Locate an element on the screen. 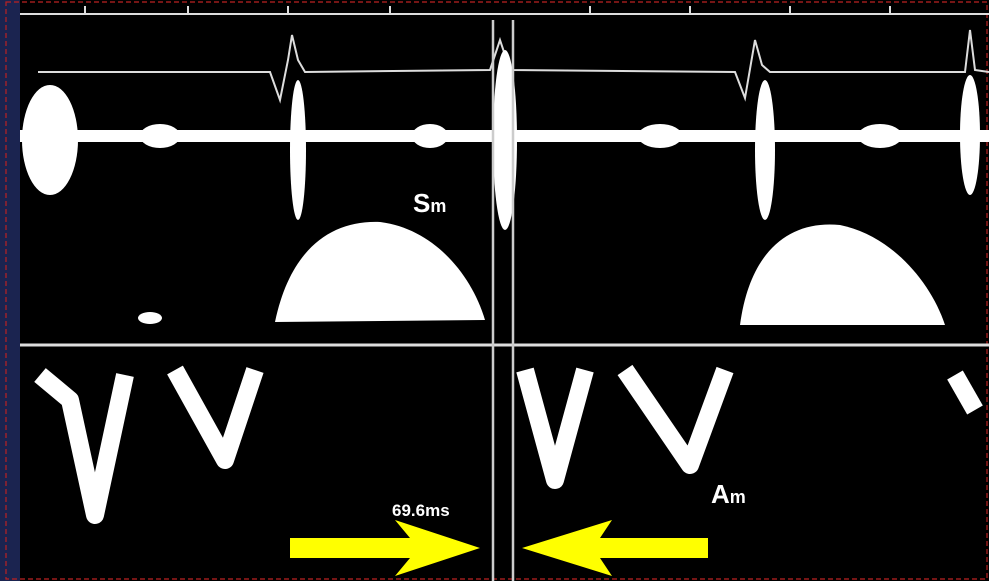 This screenshot has height=581, width=989. interval-label: 69.6ms is located at coordinates (421, 510).